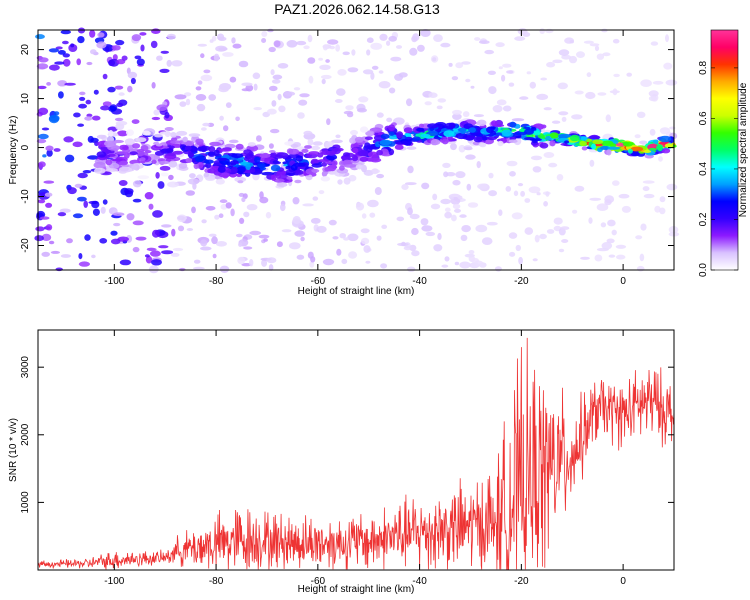 The height and width of the screenshot is (600, 750). I want to click on colorbar-tick-label: 0.6, so click(703, 118).